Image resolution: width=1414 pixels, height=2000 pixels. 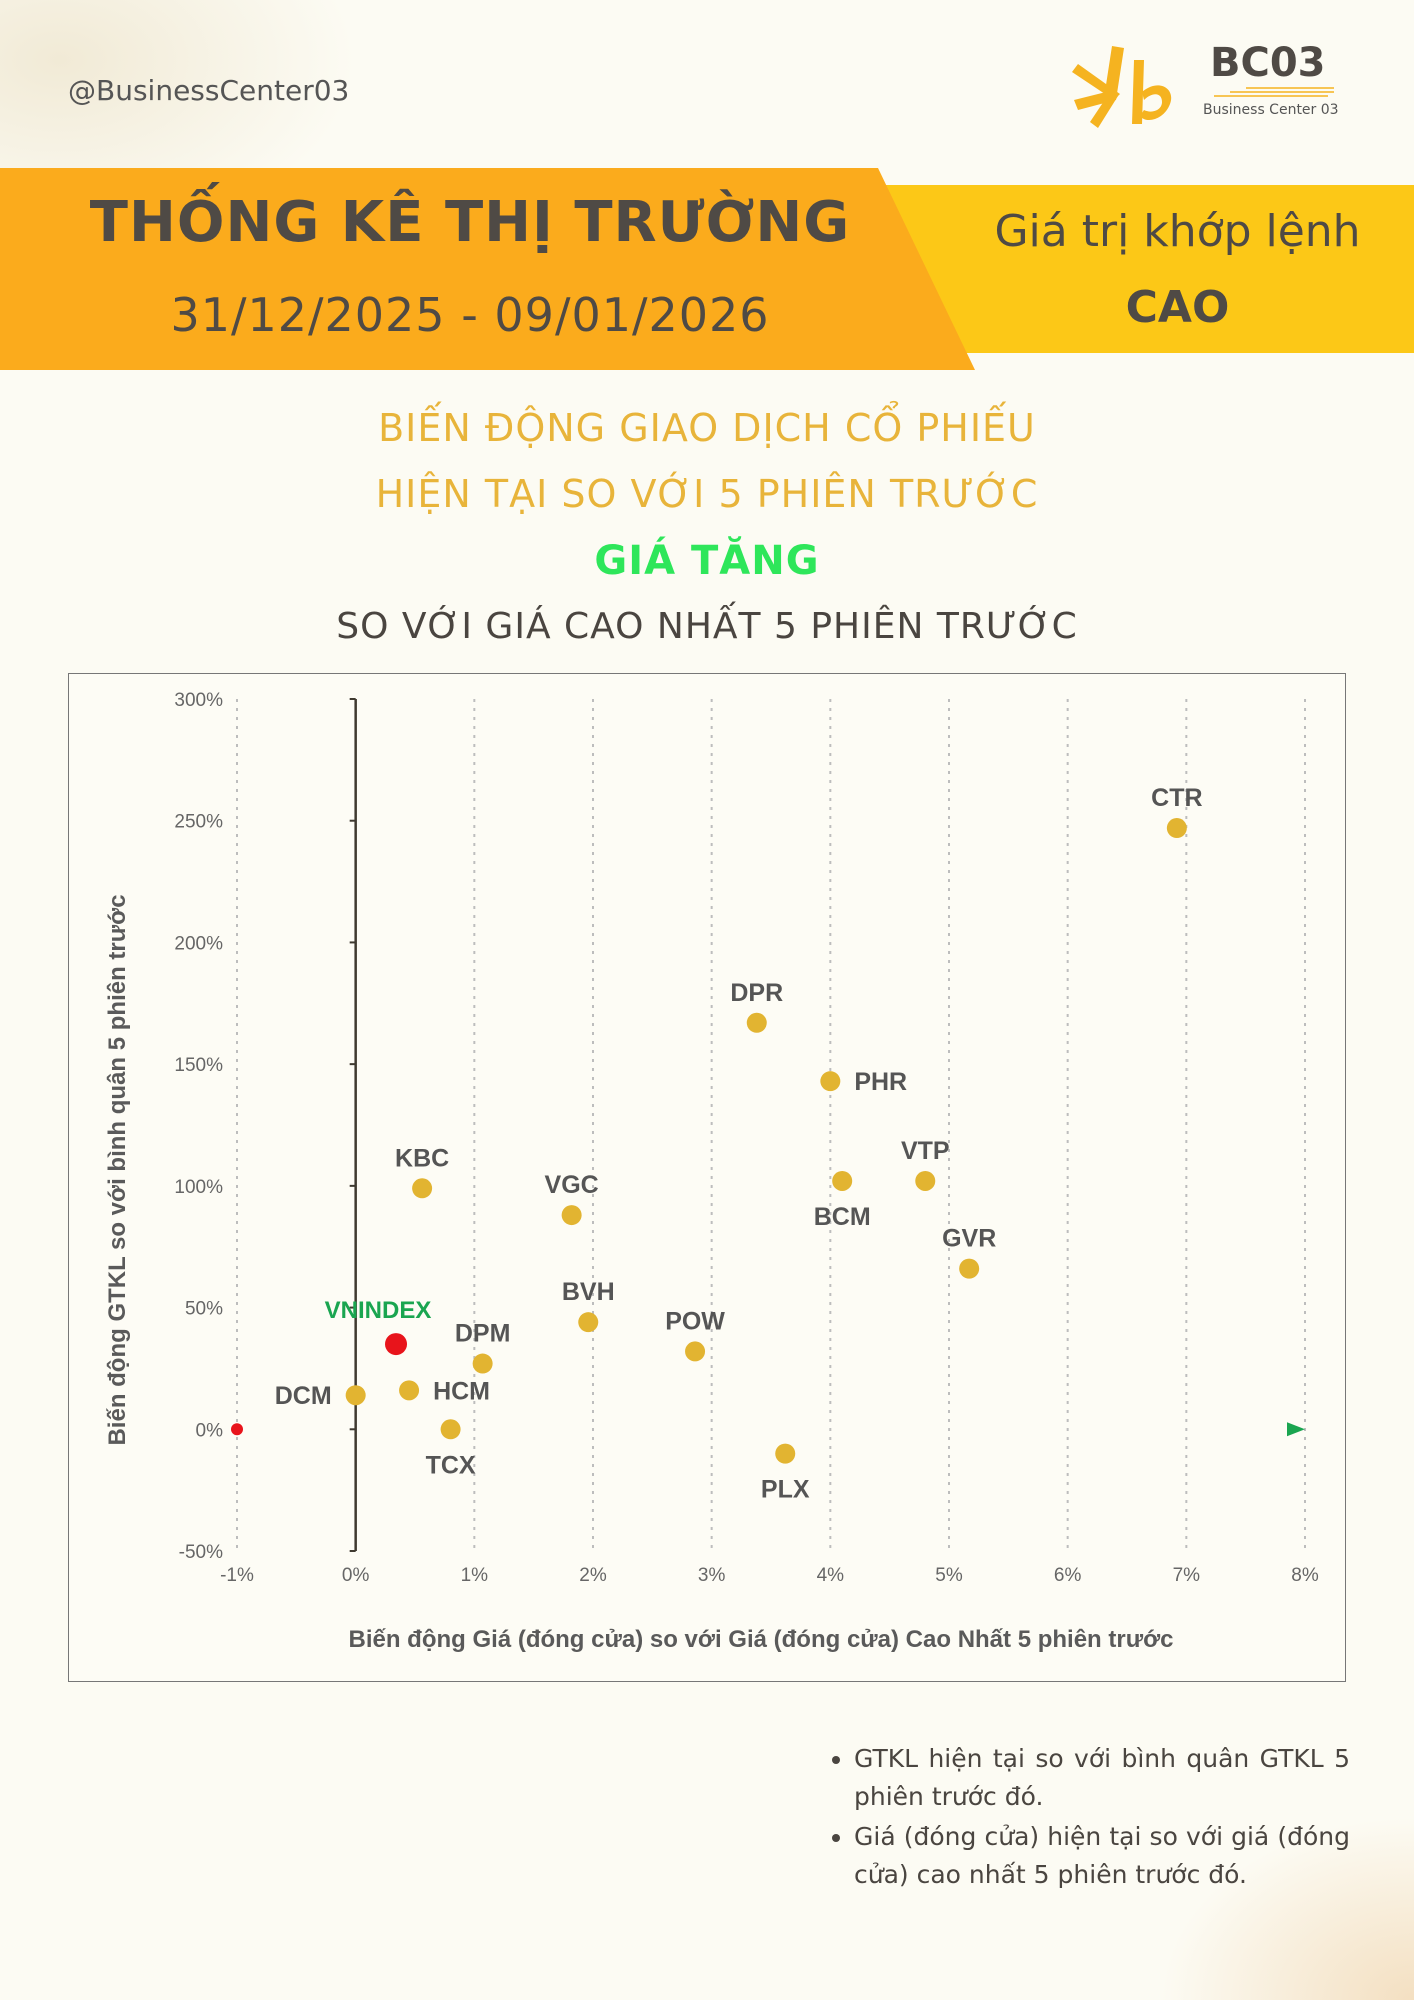 What do you see at coordinates (593, 1575) in the screenshot?
I see `x-tick-label: 2%` at bounding box center [593, 1575].